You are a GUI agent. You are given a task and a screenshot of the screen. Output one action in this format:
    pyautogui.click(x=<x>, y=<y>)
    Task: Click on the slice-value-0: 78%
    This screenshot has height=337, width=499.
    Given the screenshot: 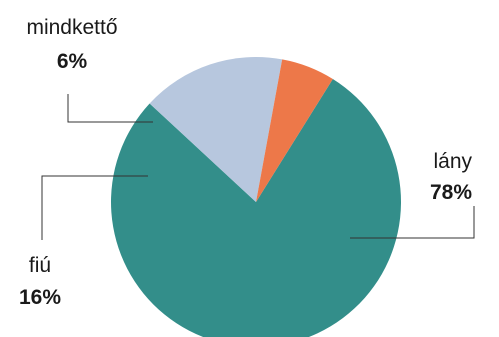 What is the action you would take?
    pyautogui.click(x=451, y=192)
    